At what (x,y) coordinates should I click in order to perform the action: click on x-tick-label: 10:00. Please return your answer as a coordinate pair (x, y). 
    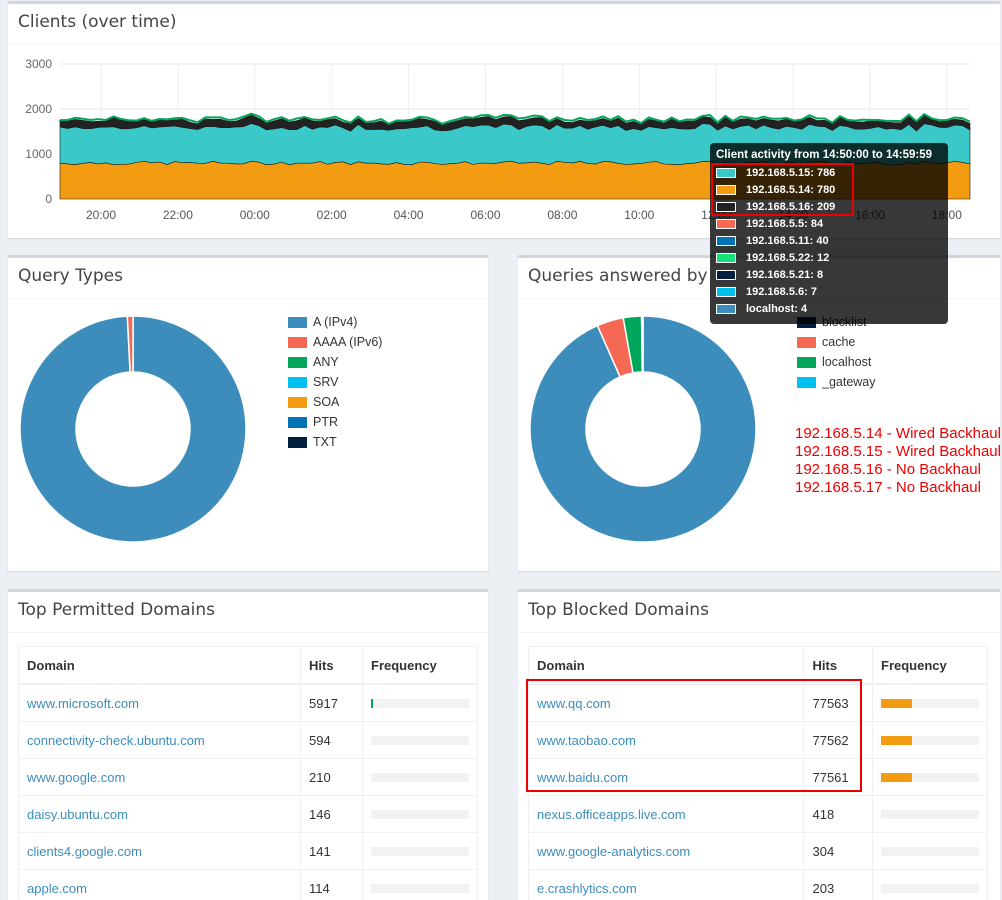
    Looking at the image, I should click on (639, 215).